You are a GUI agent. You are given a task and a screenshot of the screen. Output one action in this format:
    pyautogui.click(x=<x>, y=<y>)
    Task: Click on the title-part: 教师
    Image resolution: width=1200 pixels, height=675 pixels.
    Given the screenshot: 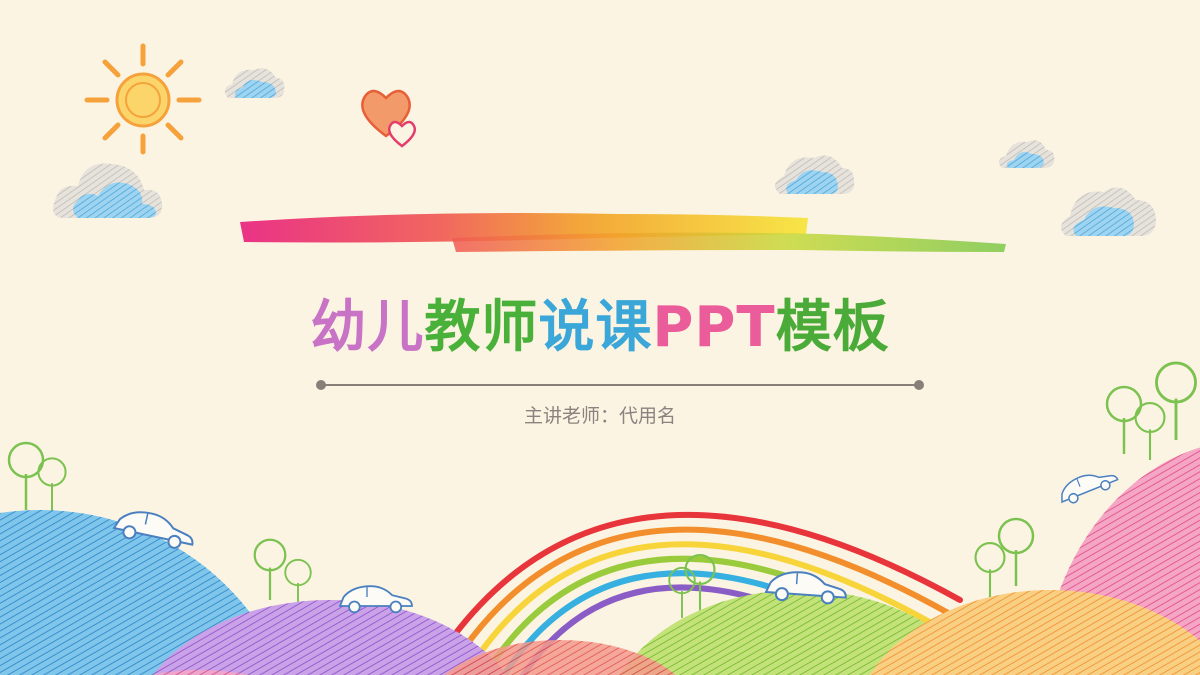 What is the action you would take?
    pyautogui.click(x=481, y=327)
    